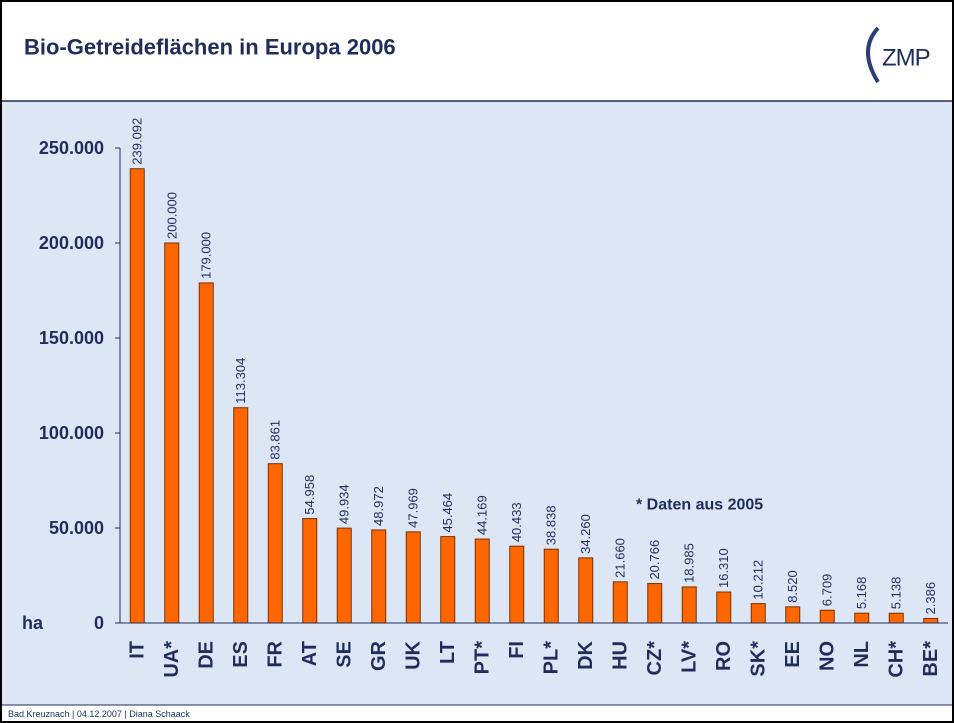  What do you see at coordinates (699, 505) in the screenshot?
I see `annotation: * Daten aus 2005` at bounding box center [699, 505].